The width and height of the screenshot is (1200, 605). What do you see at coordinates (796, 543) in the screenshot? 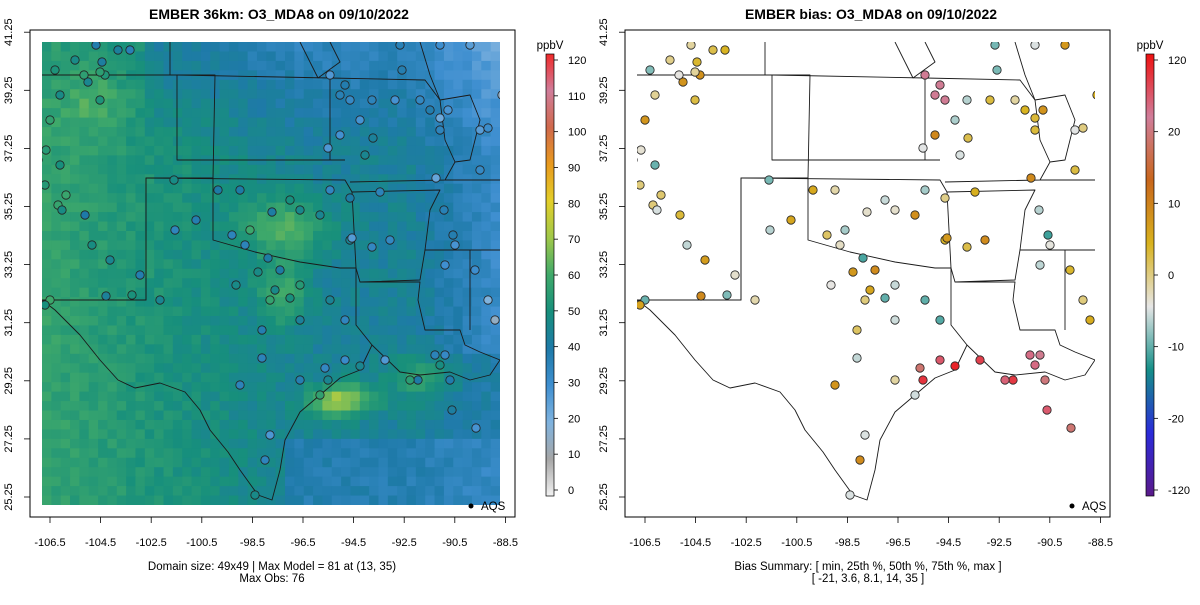
I see `x-tick-label: -100.5` at bounding box center [796, 543].